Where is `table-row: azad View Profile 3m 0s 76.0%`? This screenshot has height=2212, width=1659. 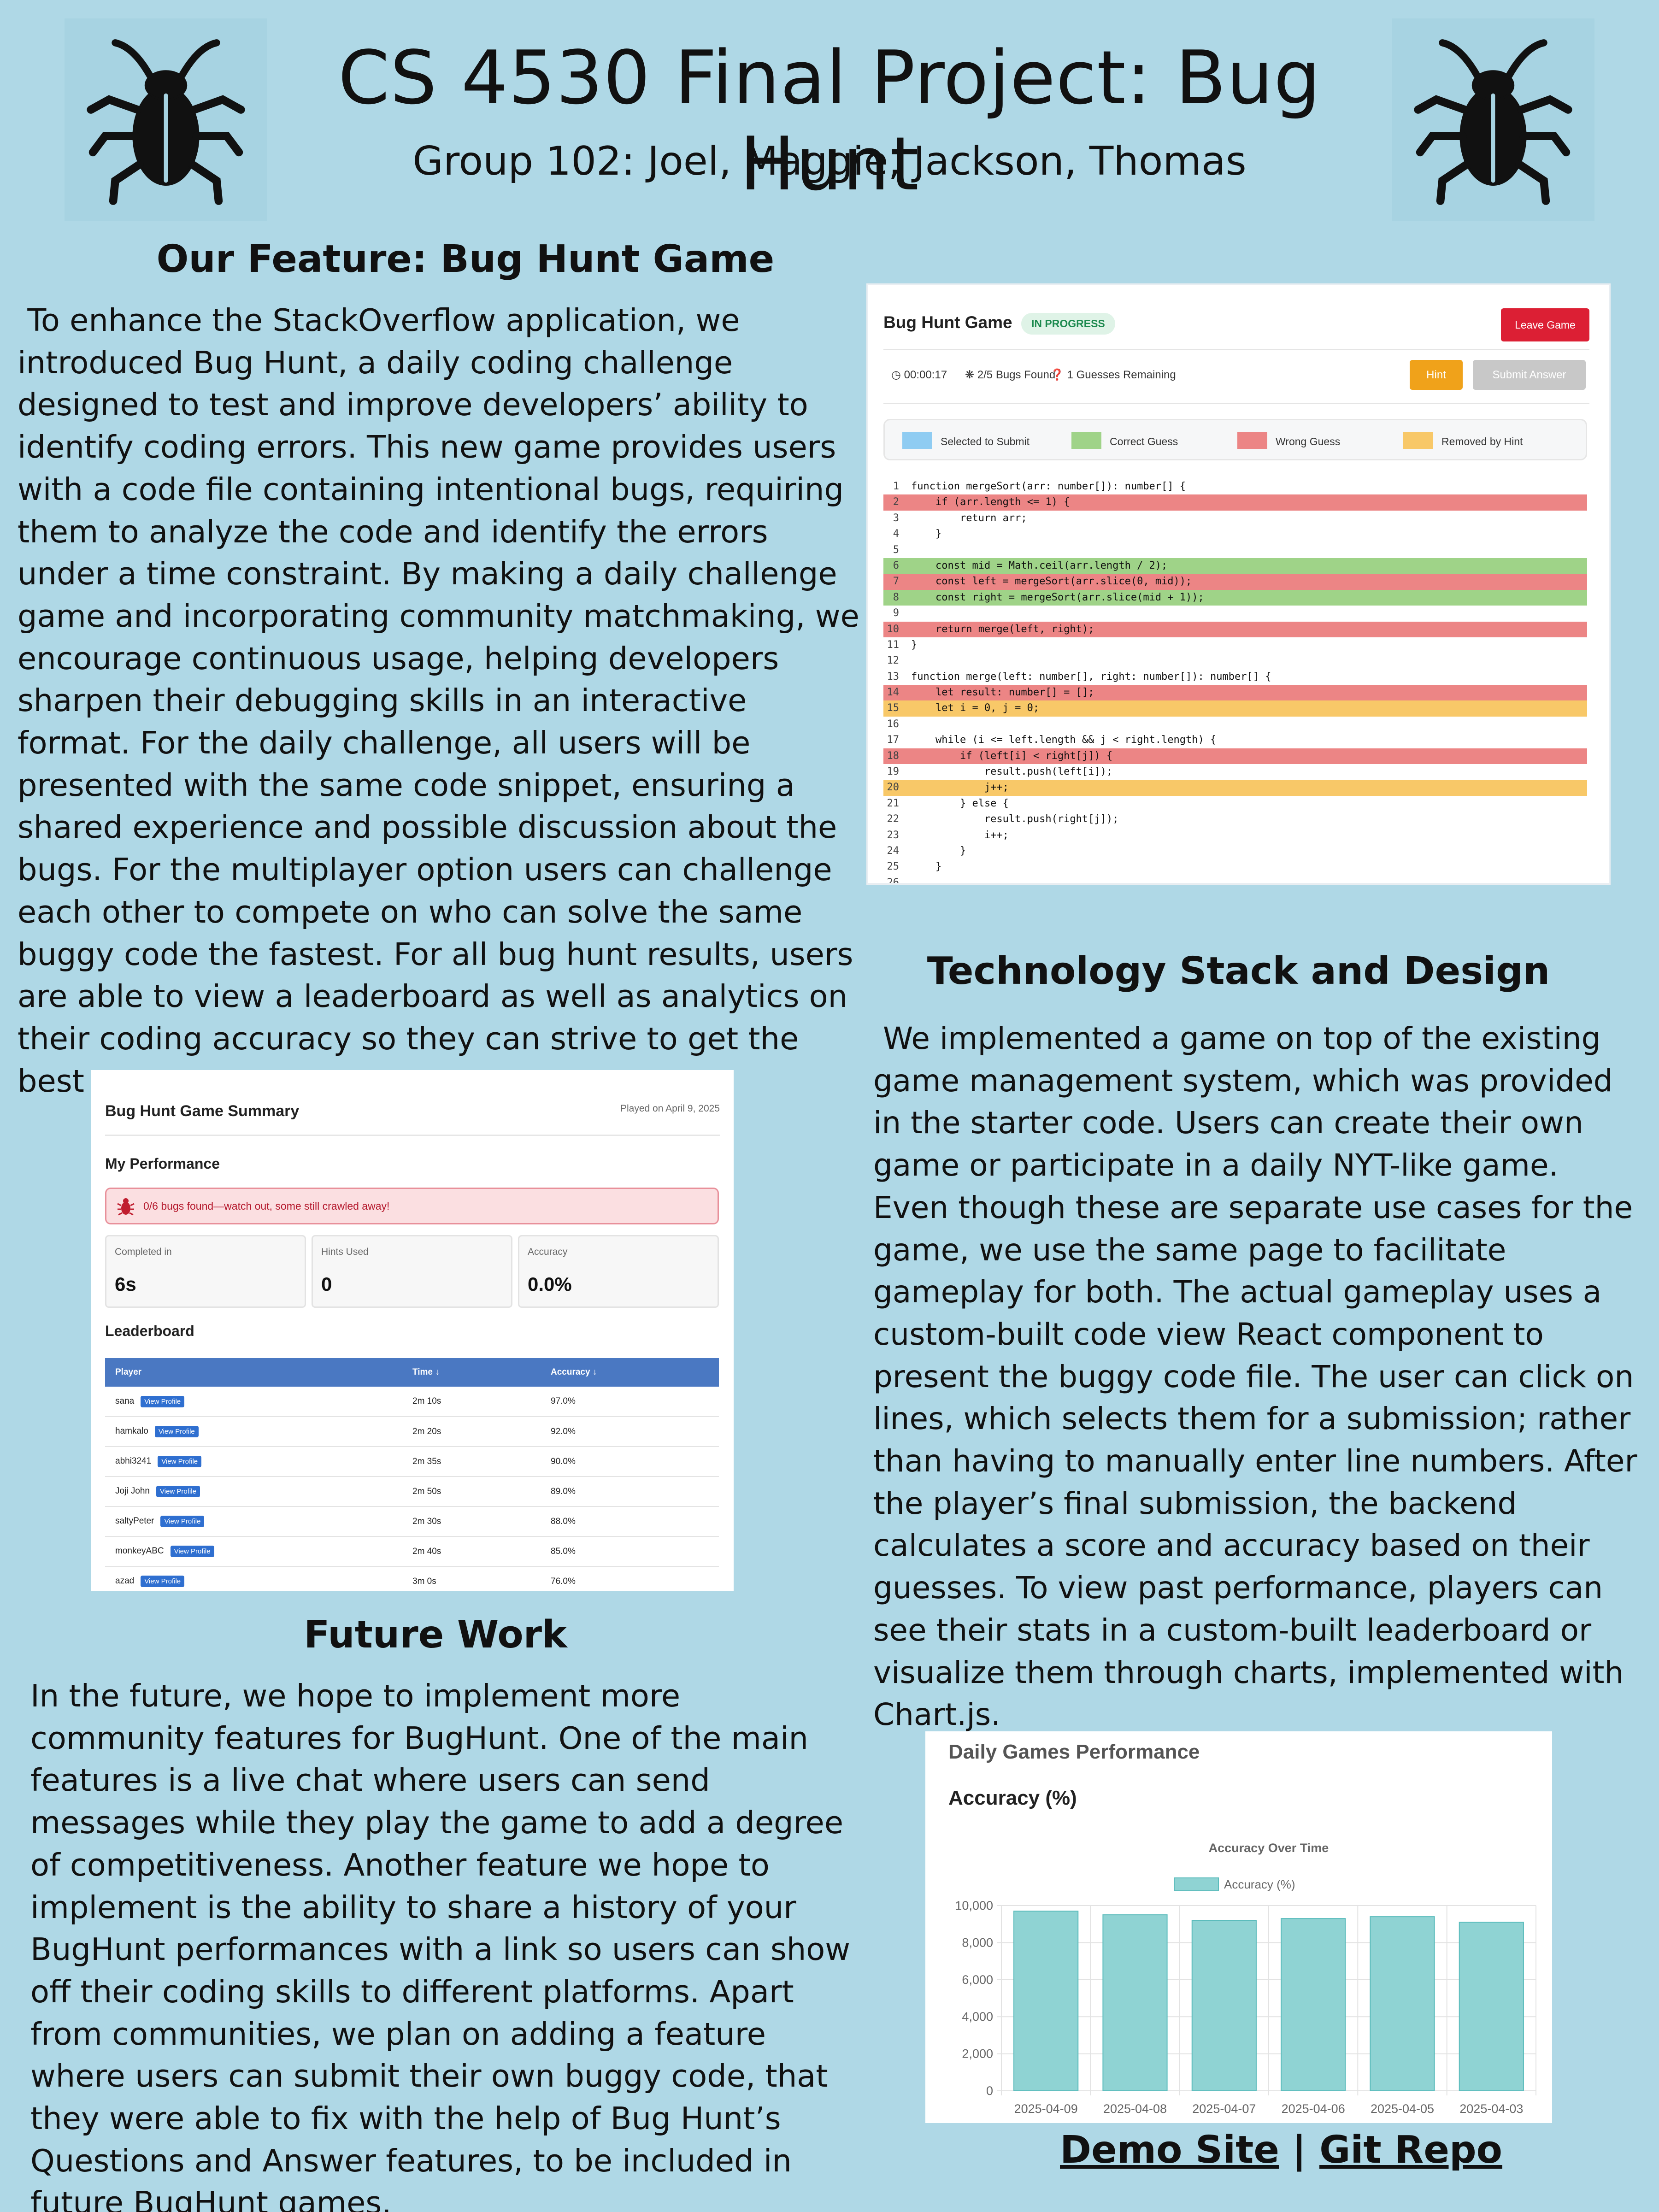 table-row: azad View Profile 3m 0s 76.0% is located at coordinates (412, 1578).